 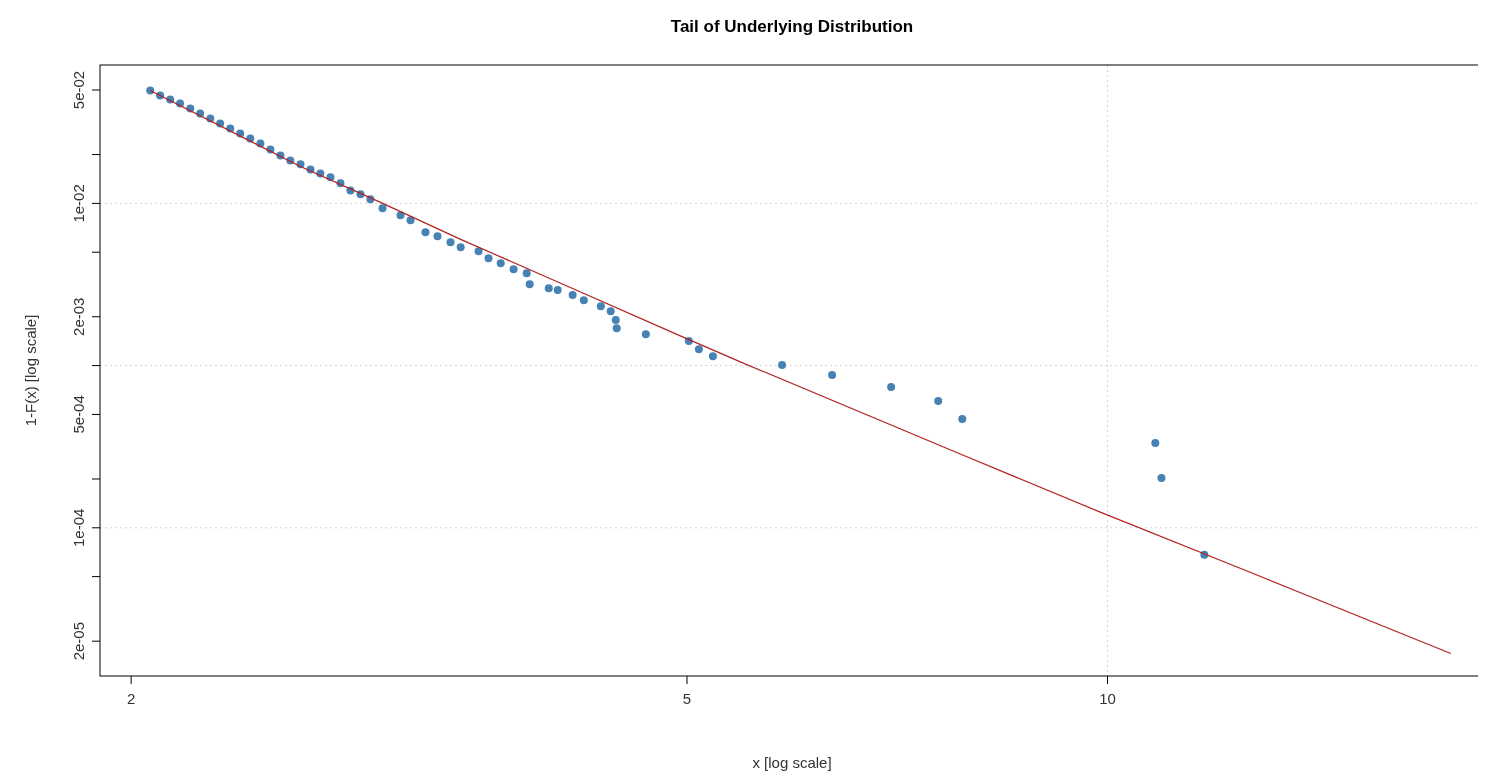 I want to click on y-tick-label: 2e-03, so click(x=78, y=316).